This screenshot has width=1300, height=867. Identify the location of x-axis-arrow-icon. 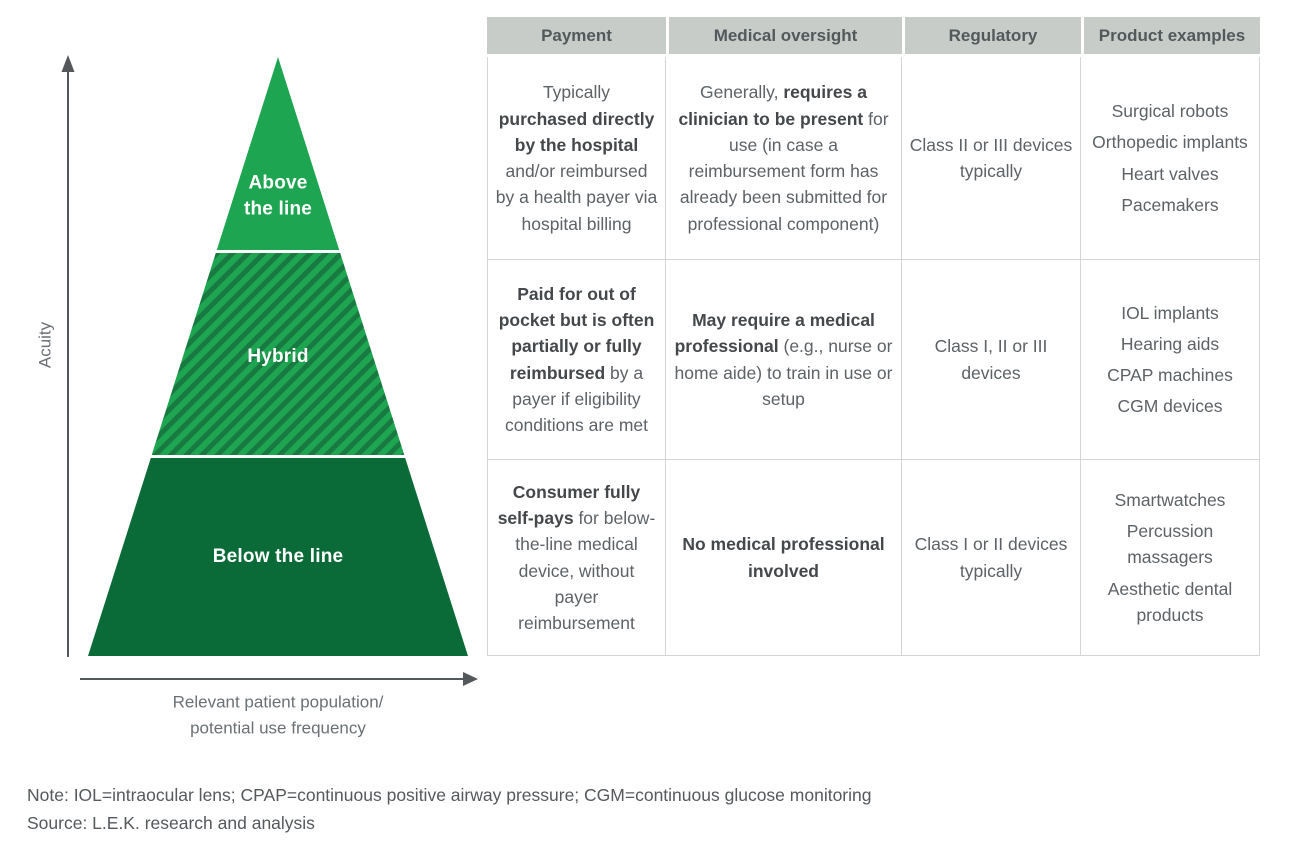
(470, 679).